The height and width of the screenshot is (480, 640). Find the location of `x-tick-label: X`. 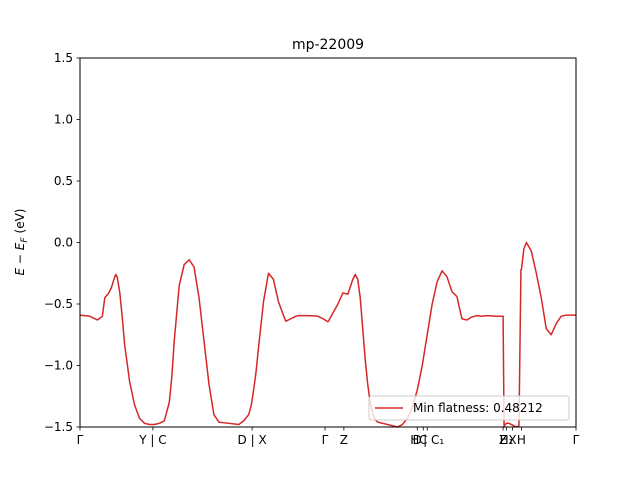

x-tick-label: X is located at coordinates (512, 440).